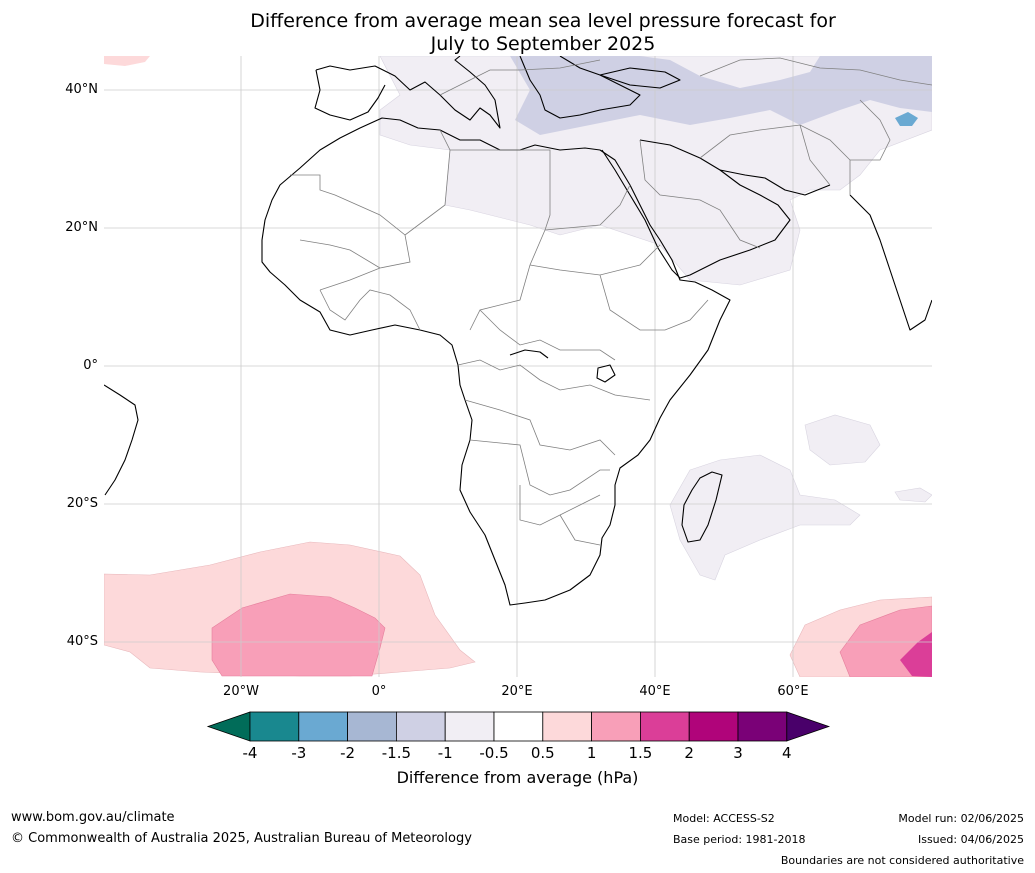 Image resolution: width=1035 pixels, height=873 pixels. What do you see at coordinates (640, 78) in the screenshot?
I see `black-sea-coastline` at bounding box center [640, 78].